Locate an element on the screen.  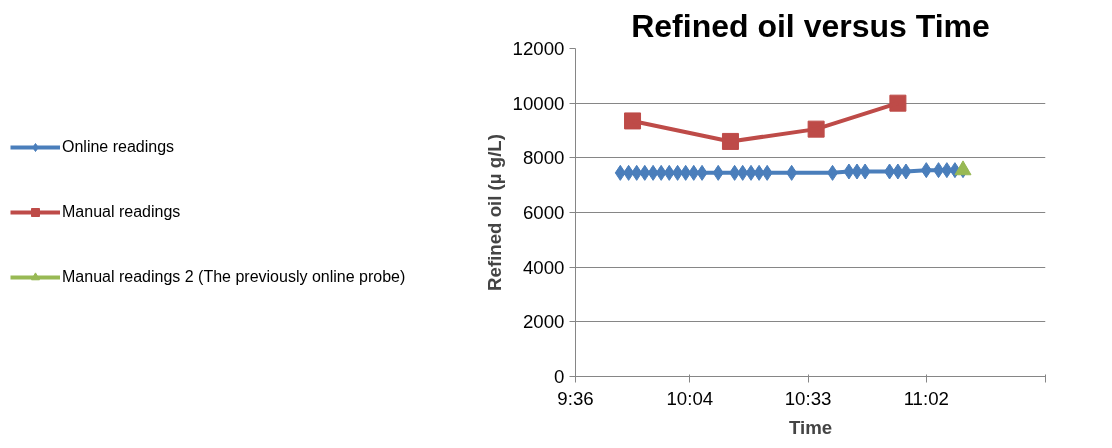
x-tick-label: 10:04 is located at coordinates (690, 398).